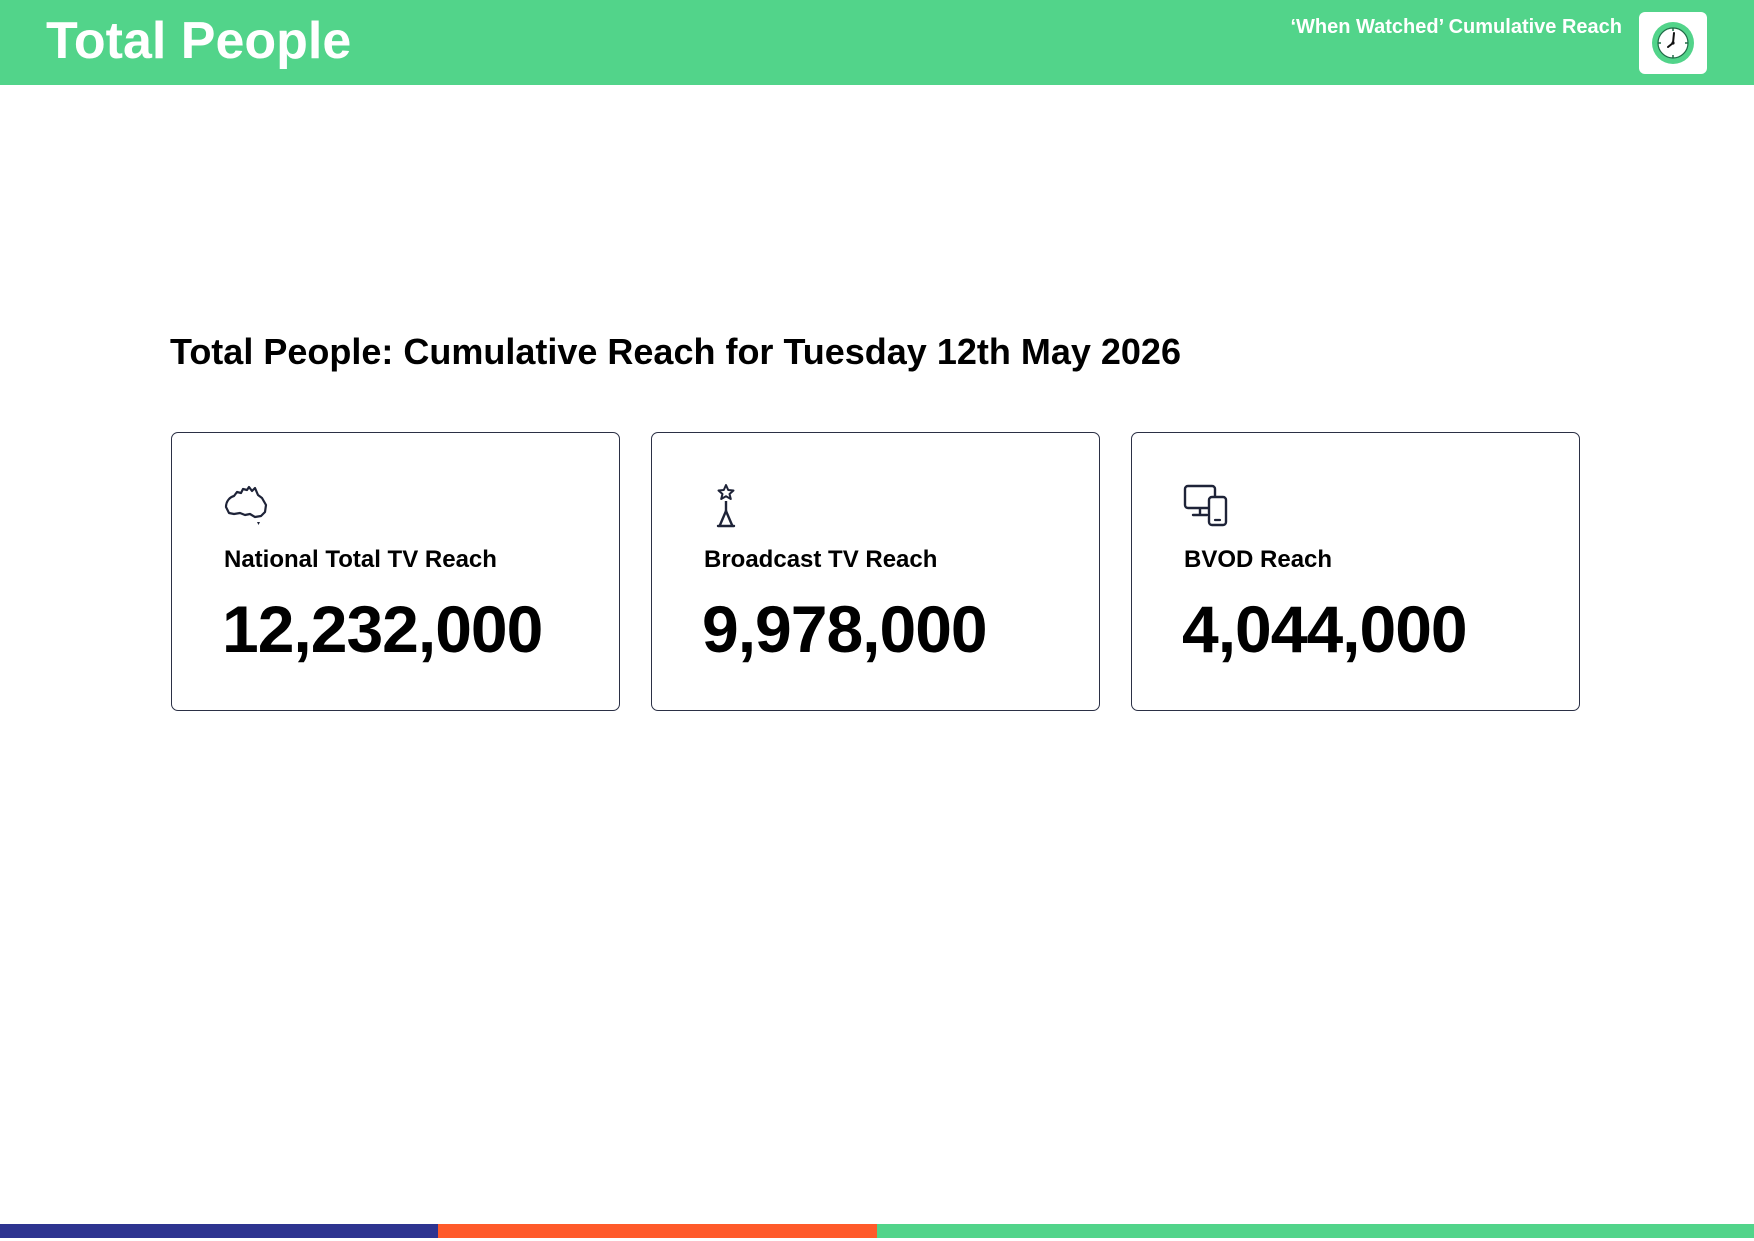  I want to click on broadcast-tower-icon, so click(726, 506).